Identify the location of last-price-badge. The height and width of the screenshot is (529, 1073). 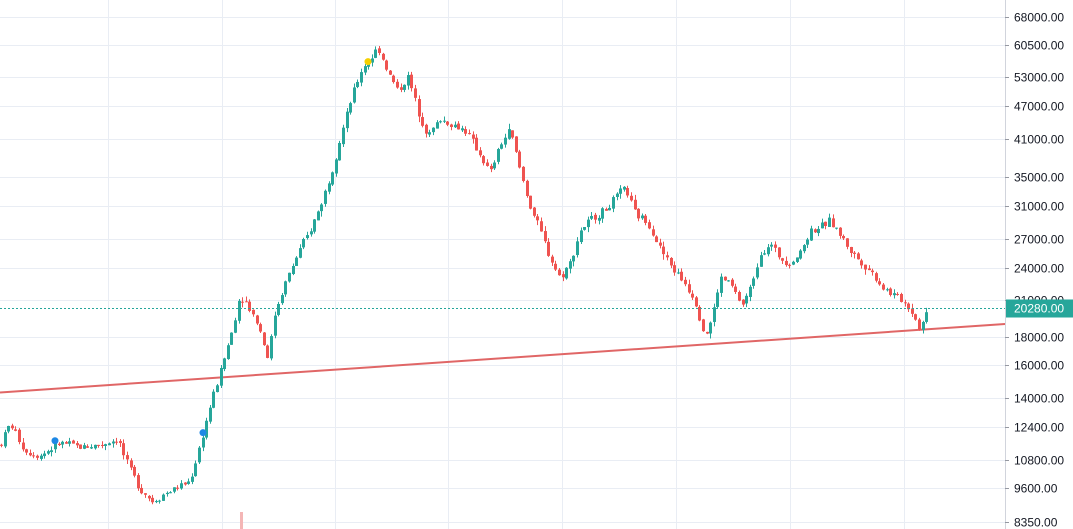
(1039, 308).